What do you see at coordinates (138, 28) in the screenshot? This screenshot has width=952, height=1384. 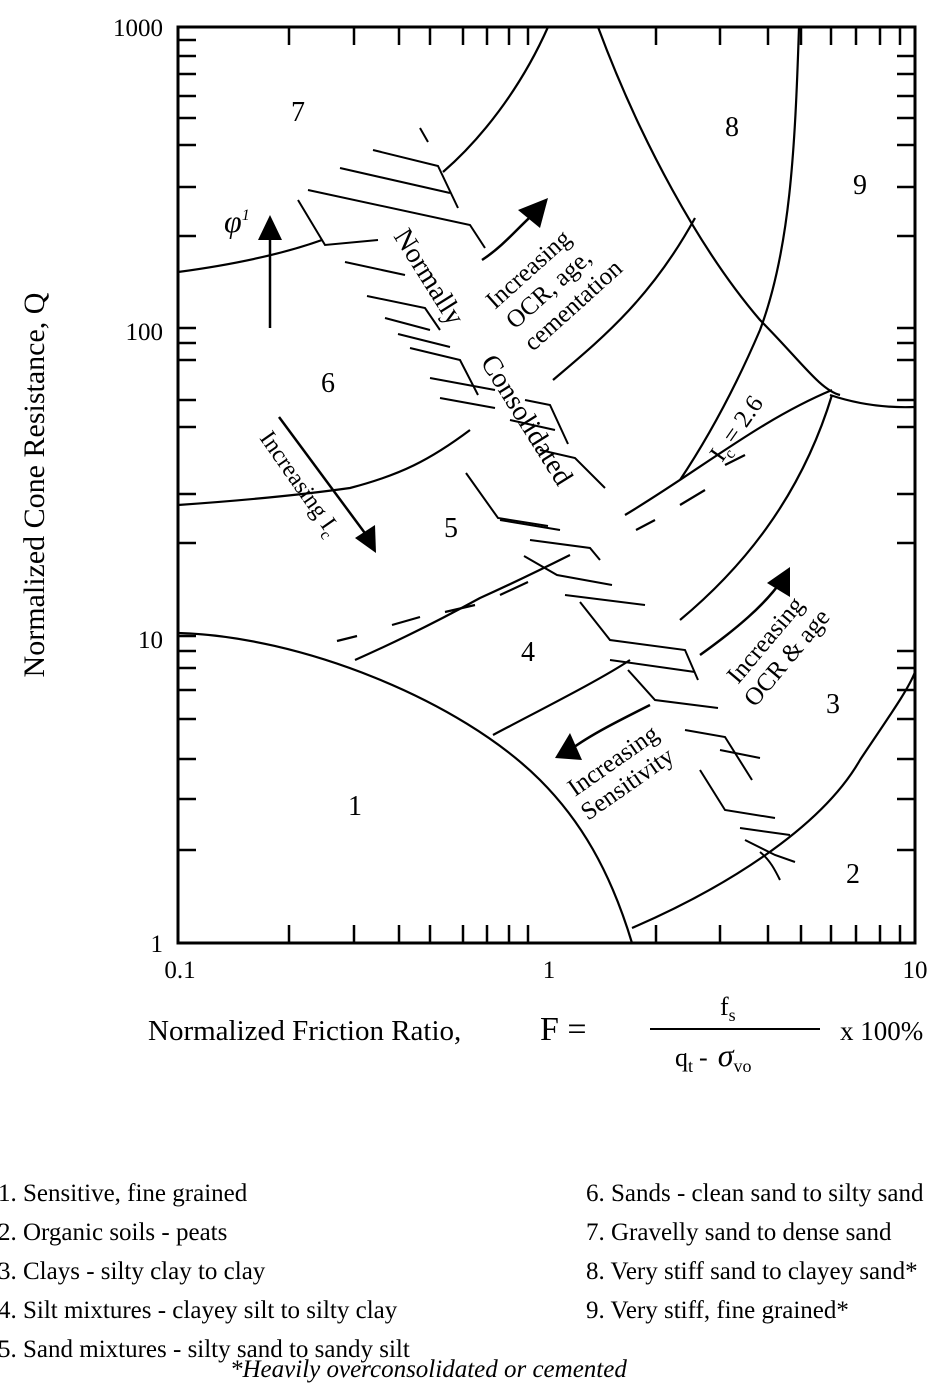 I see `svg-text: 1000` at bounding box center [138, 28].